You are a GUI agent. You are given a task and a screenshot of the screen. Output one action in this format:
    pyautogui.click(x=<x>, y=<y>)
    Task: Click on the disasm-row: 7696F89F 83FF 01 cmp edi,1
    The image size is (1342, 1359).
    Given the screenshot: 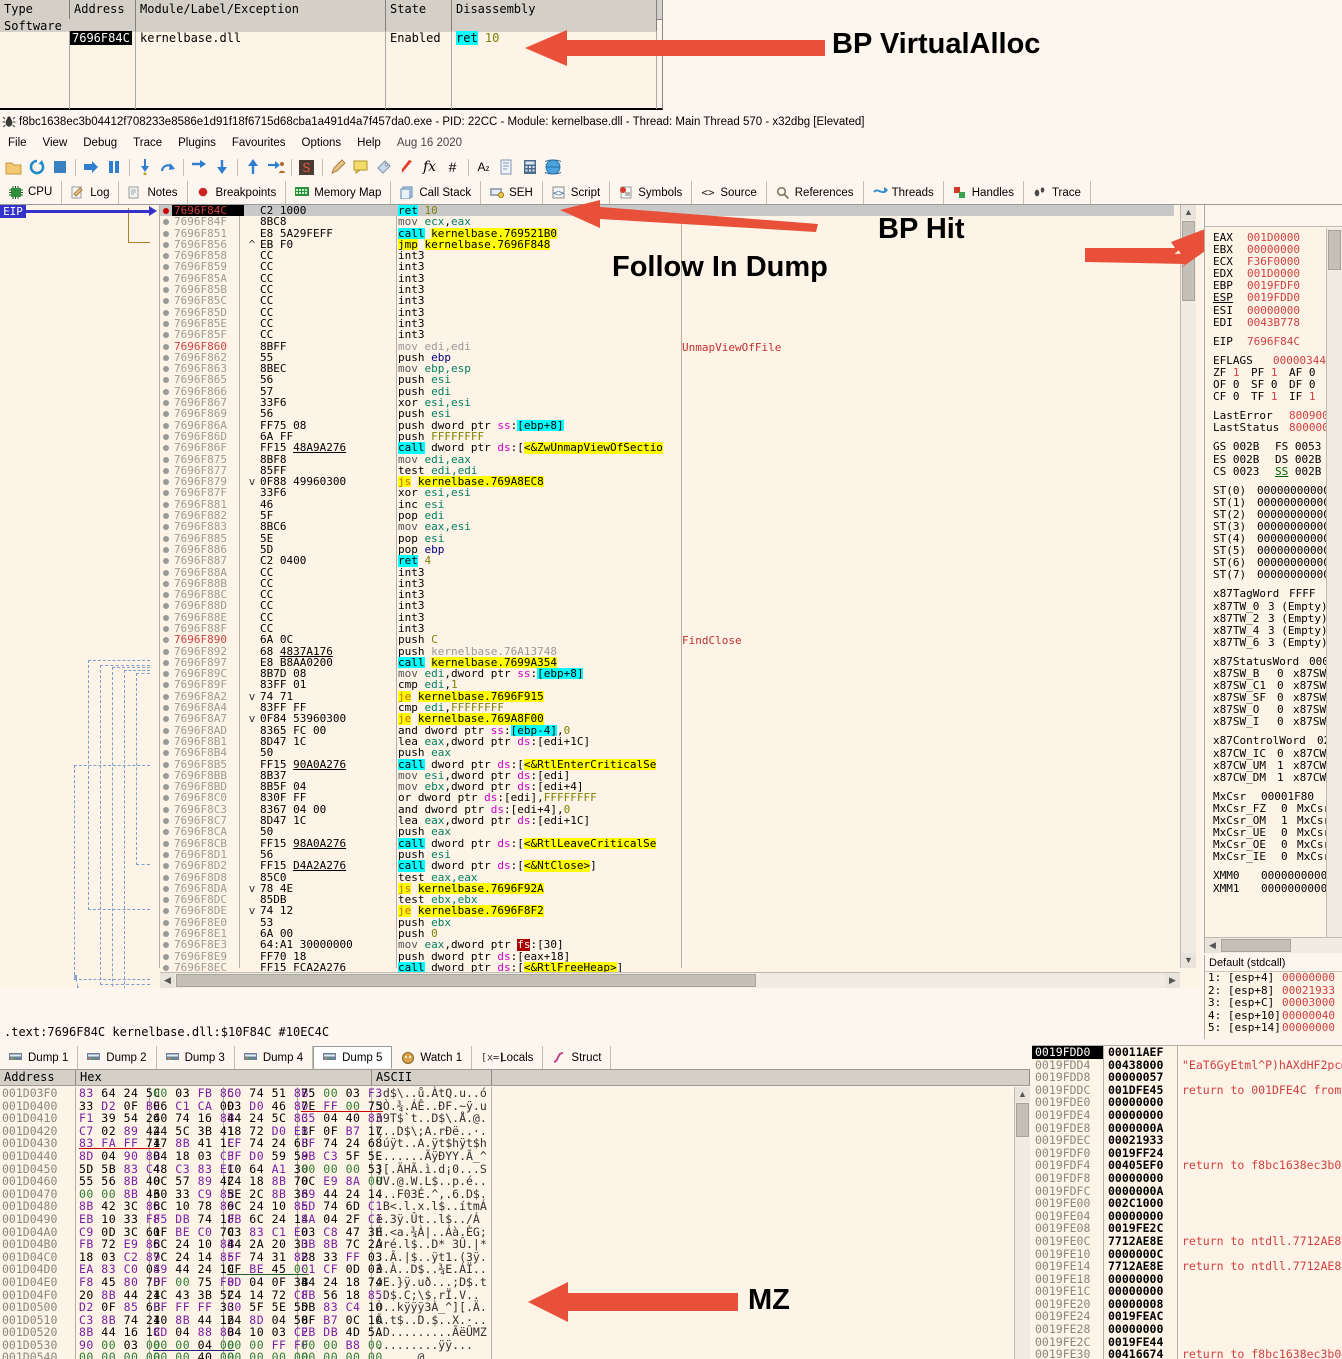 What is the action you would take?
    pyautogui.click(x=667, y=685)
    